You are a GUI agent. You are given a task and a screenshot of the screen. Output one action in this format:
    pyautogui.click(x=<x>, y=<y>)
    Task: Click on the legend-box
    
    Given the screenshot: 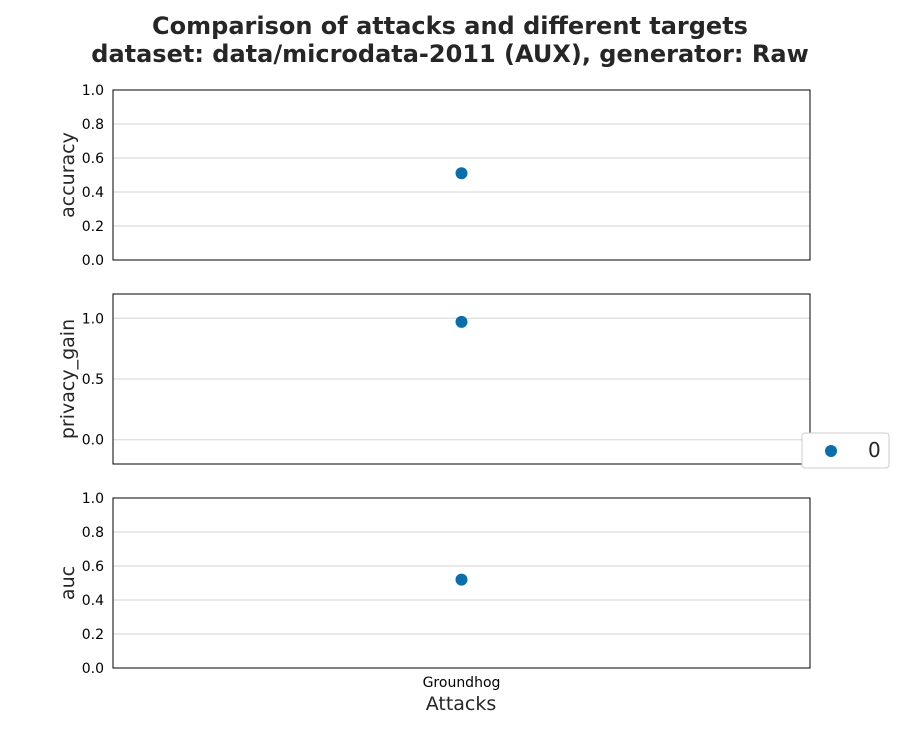 What is the action you would take?
    pyautogui.click(x=845, y=450)
    